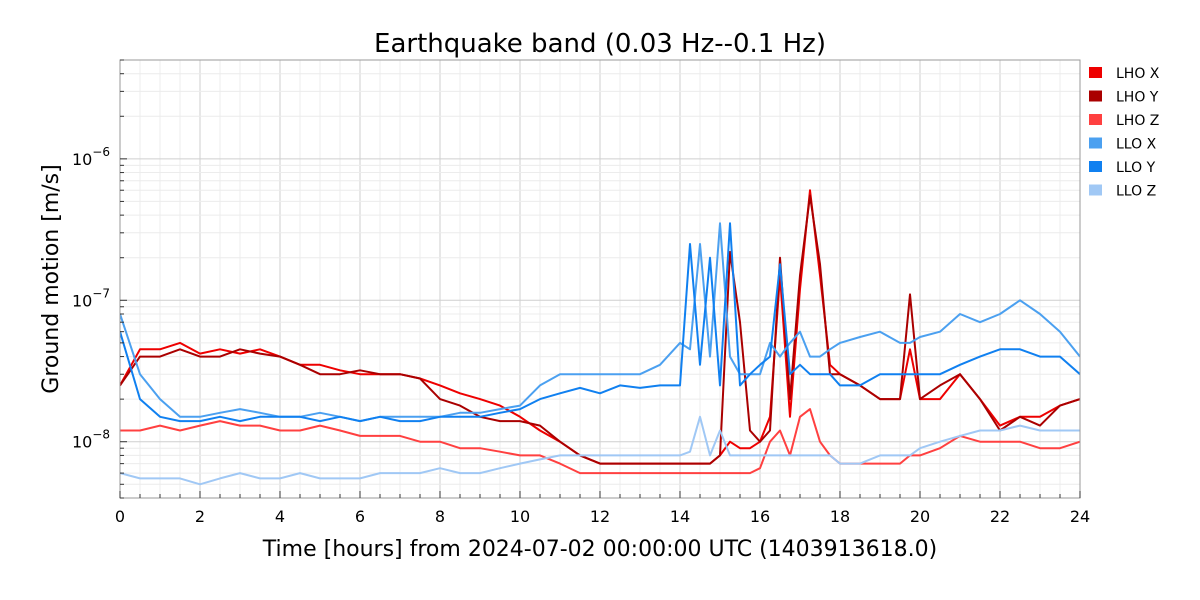 The height and width of the screenshot is (600, 1200). I want to click on legend-item: LLO Z, so click(1122, 192).